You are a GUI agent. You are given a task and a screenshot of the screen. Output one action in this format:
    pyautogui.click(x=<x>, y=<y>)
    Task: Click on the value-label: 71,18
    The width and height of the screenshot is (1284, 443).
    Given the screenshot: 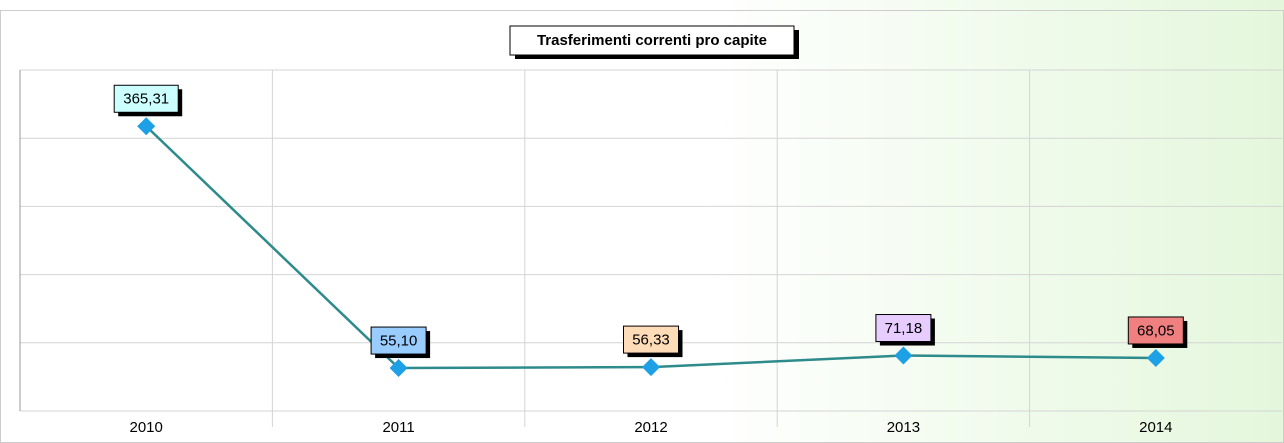 What is the action you would take?
    pyautogui.click(x=904, y=328)
    